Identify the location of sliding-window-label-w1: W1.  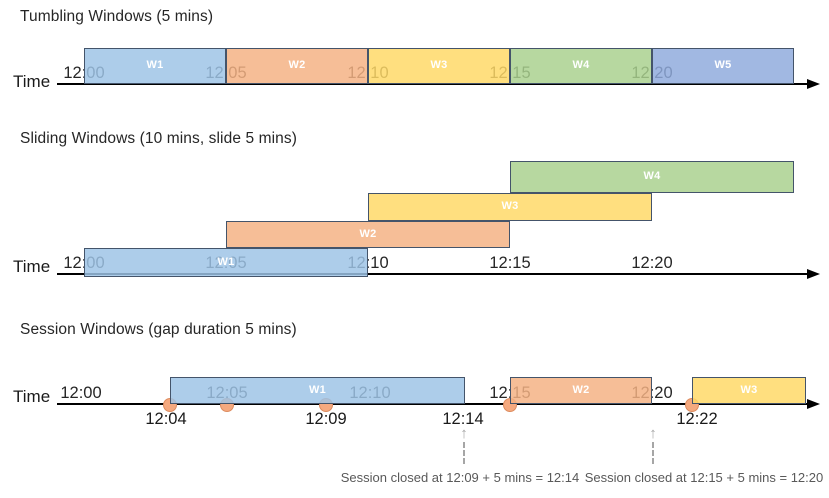
(226, 261).